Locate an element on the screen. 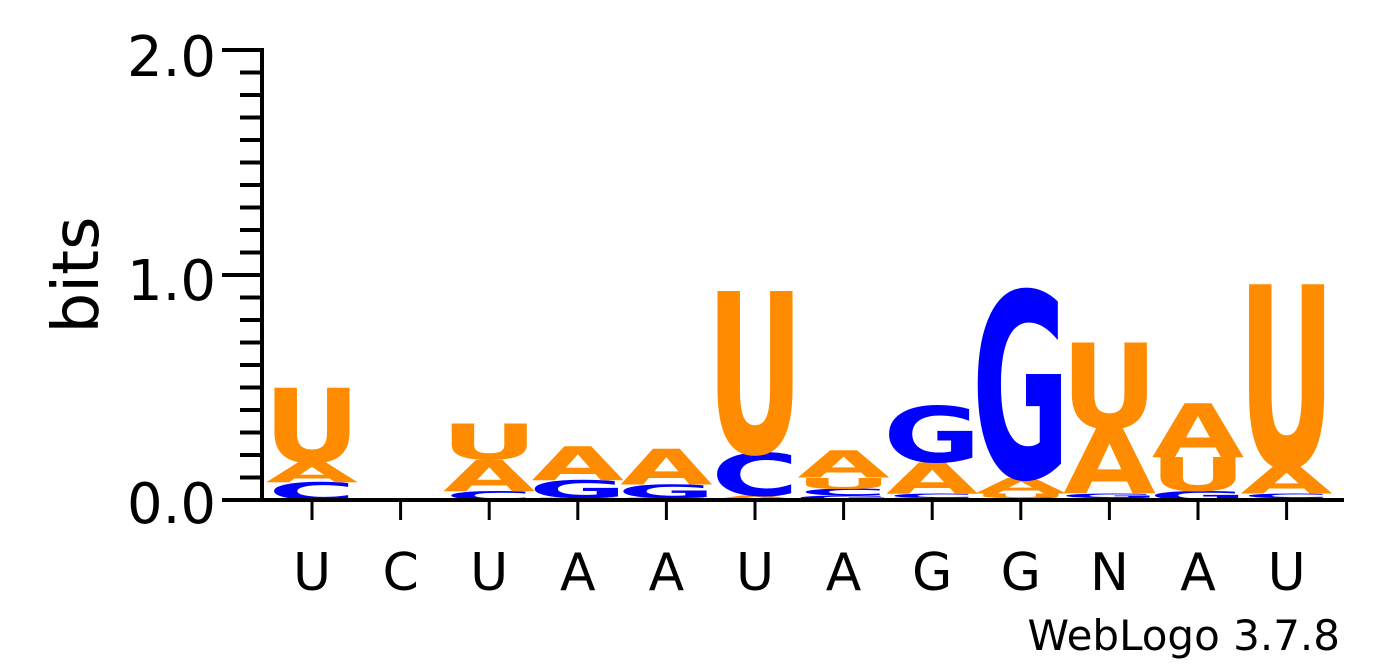  y-tick-label-mid: 1.0 is located at coordinates (171, 281).